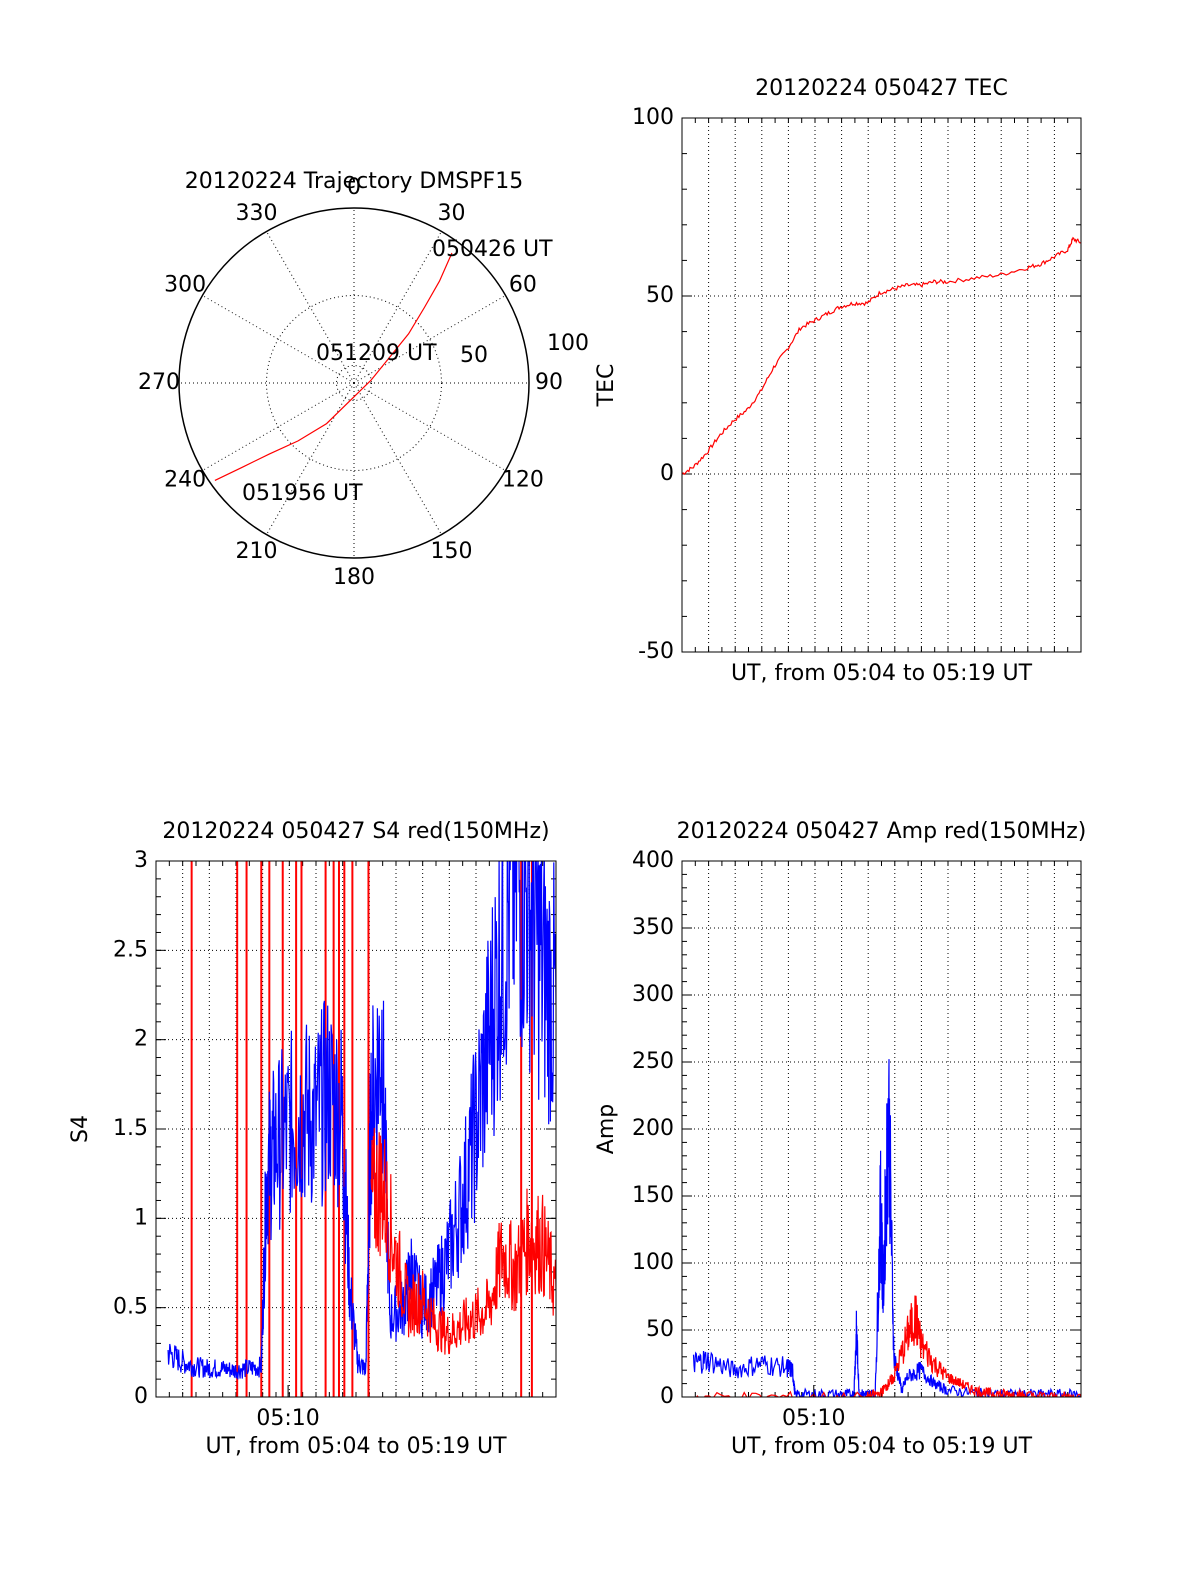 The height and width of the screenshot is (1575, 1200). Describe the element at coordinates (653, 1195) in the screenshot. I see `y-tick-label: 150` at that location.